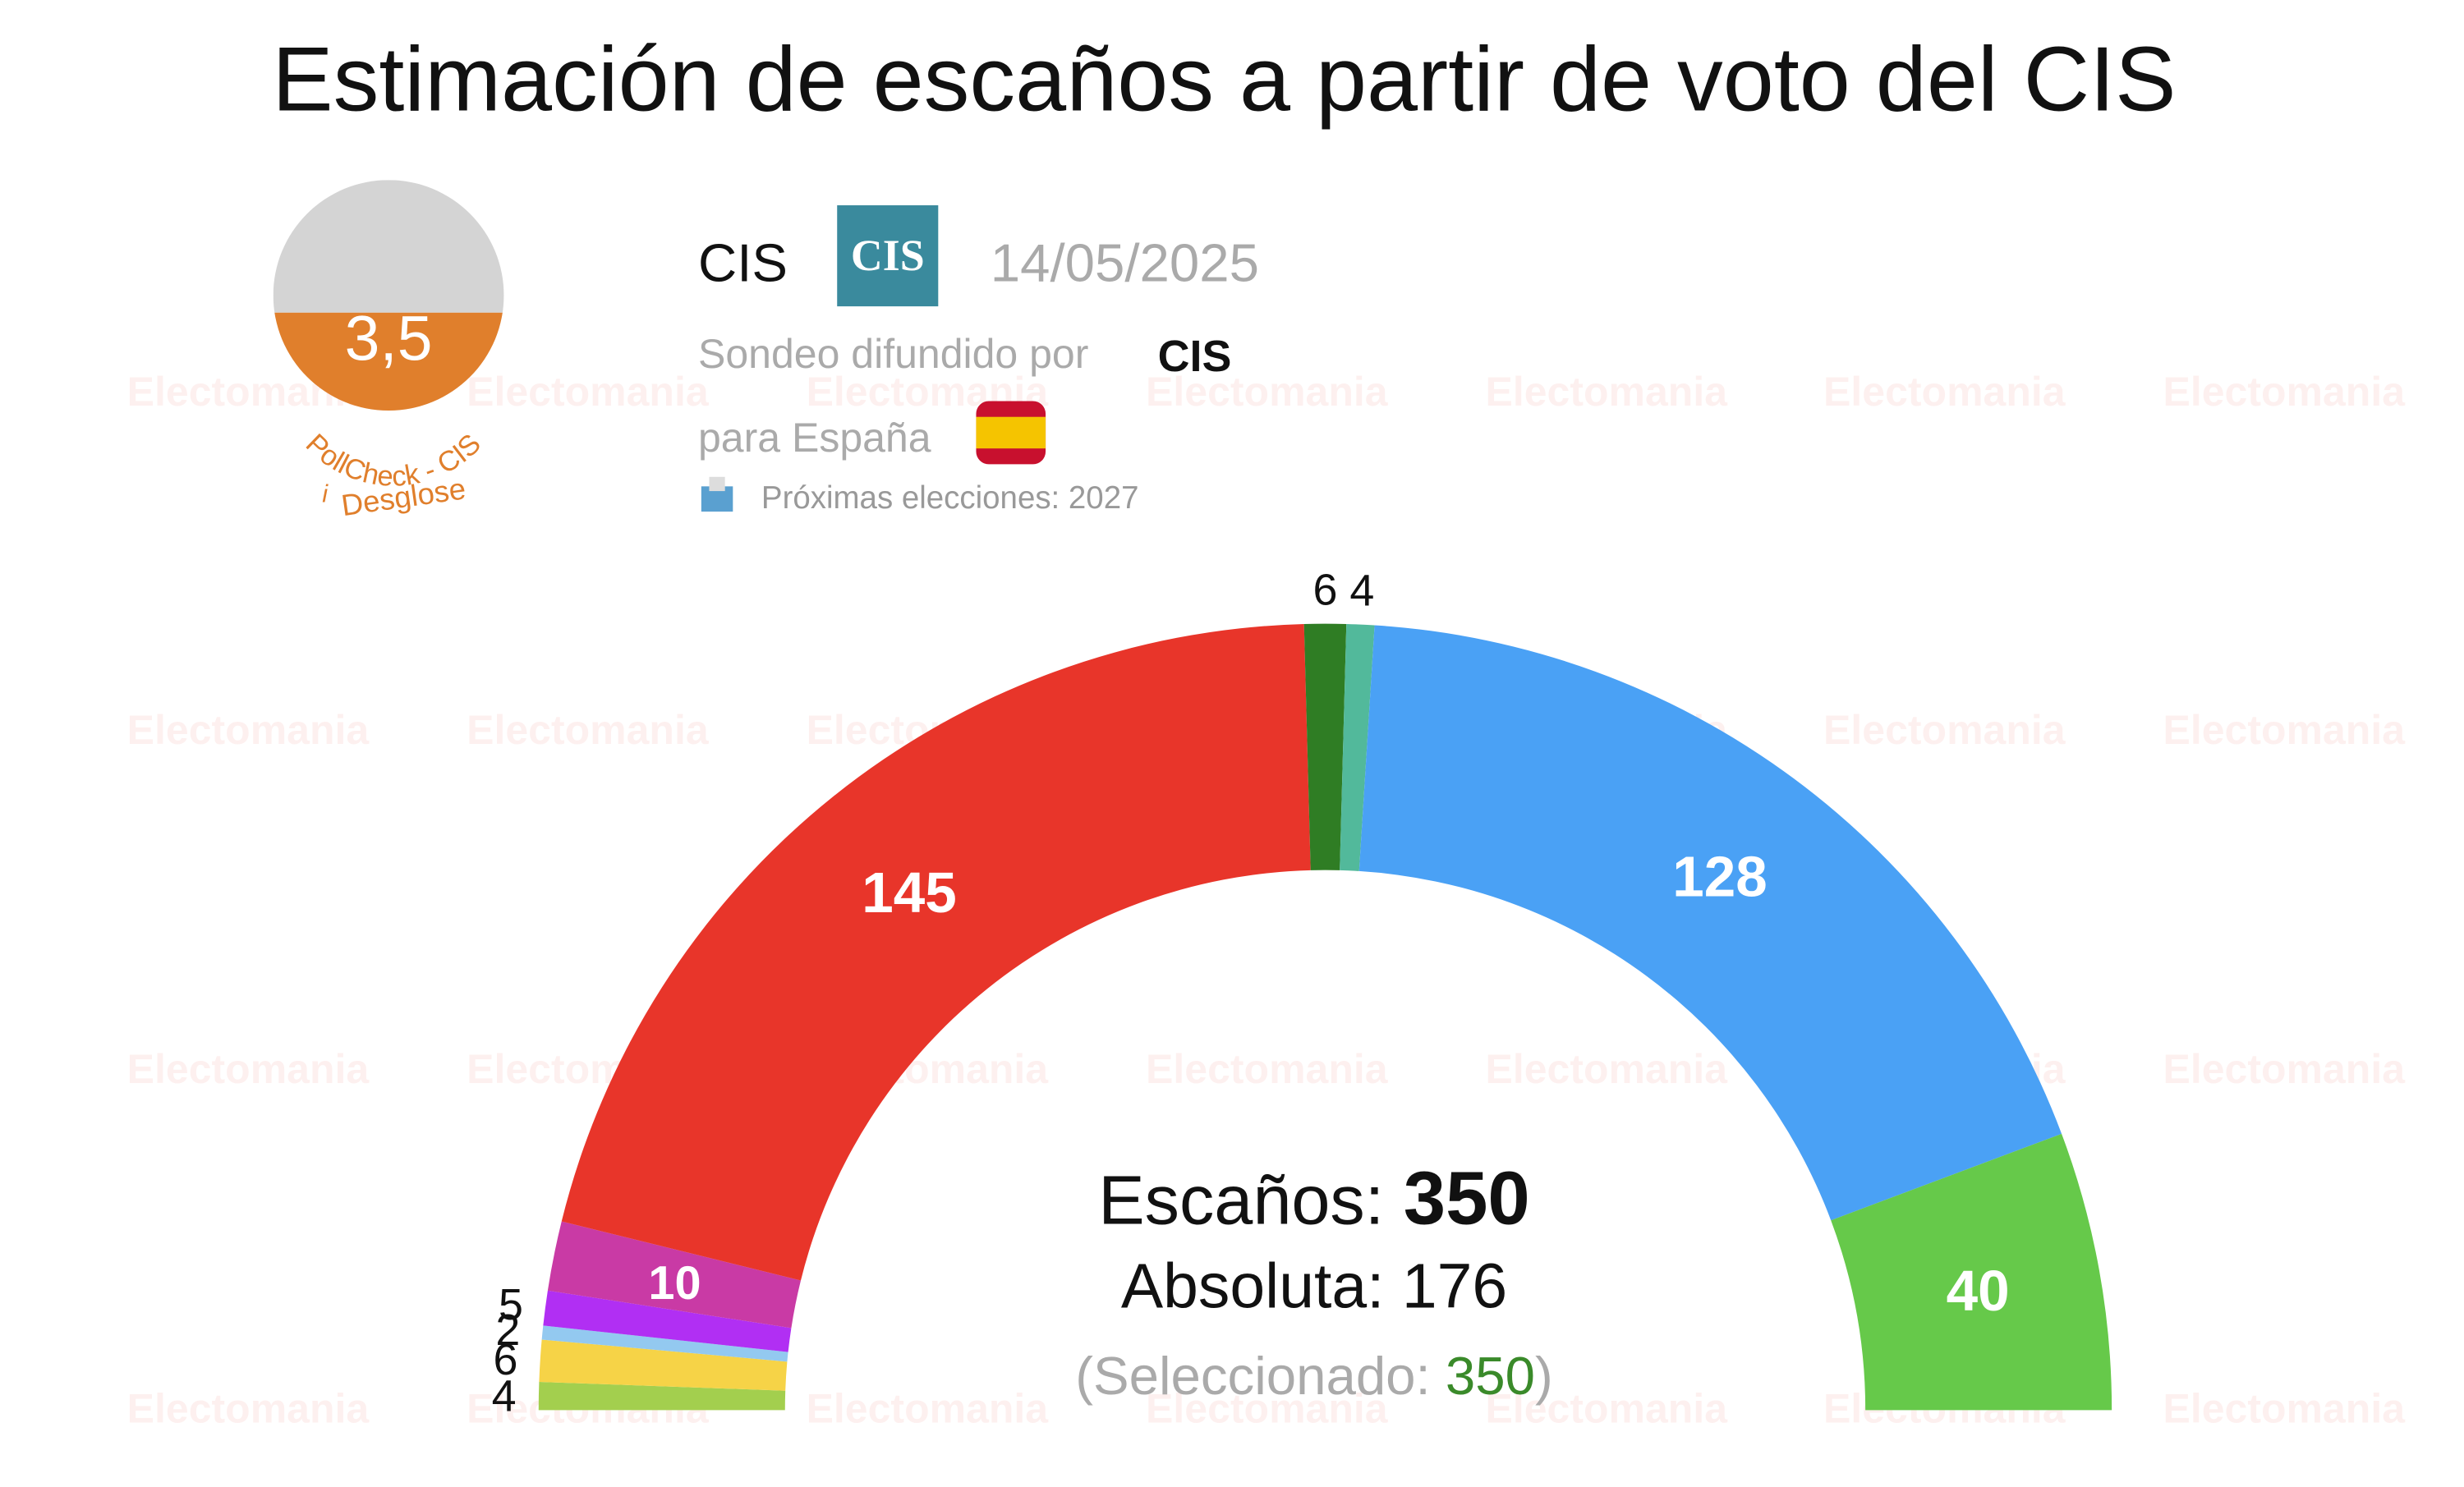 The image size is (2464, 1487). Describe the element at coordinates (1252, 1376) in the screenshot. I see `selected-prefix: (Seleccionado:` at that location.